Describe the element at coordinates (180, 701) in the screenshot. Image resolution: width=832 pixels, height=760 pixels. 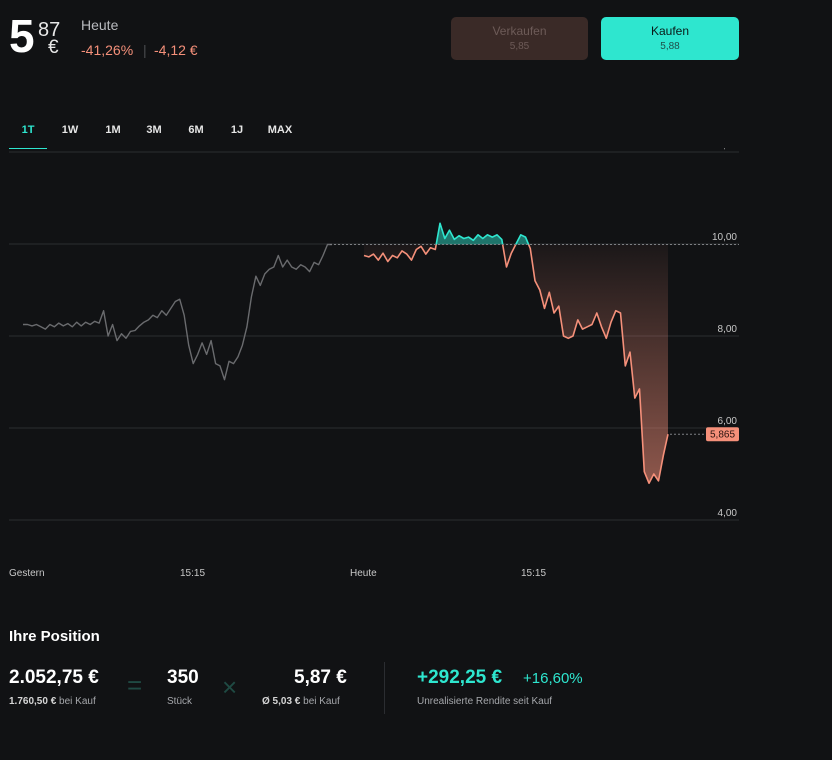
I see `position-quantity-label: Stück` at that location.